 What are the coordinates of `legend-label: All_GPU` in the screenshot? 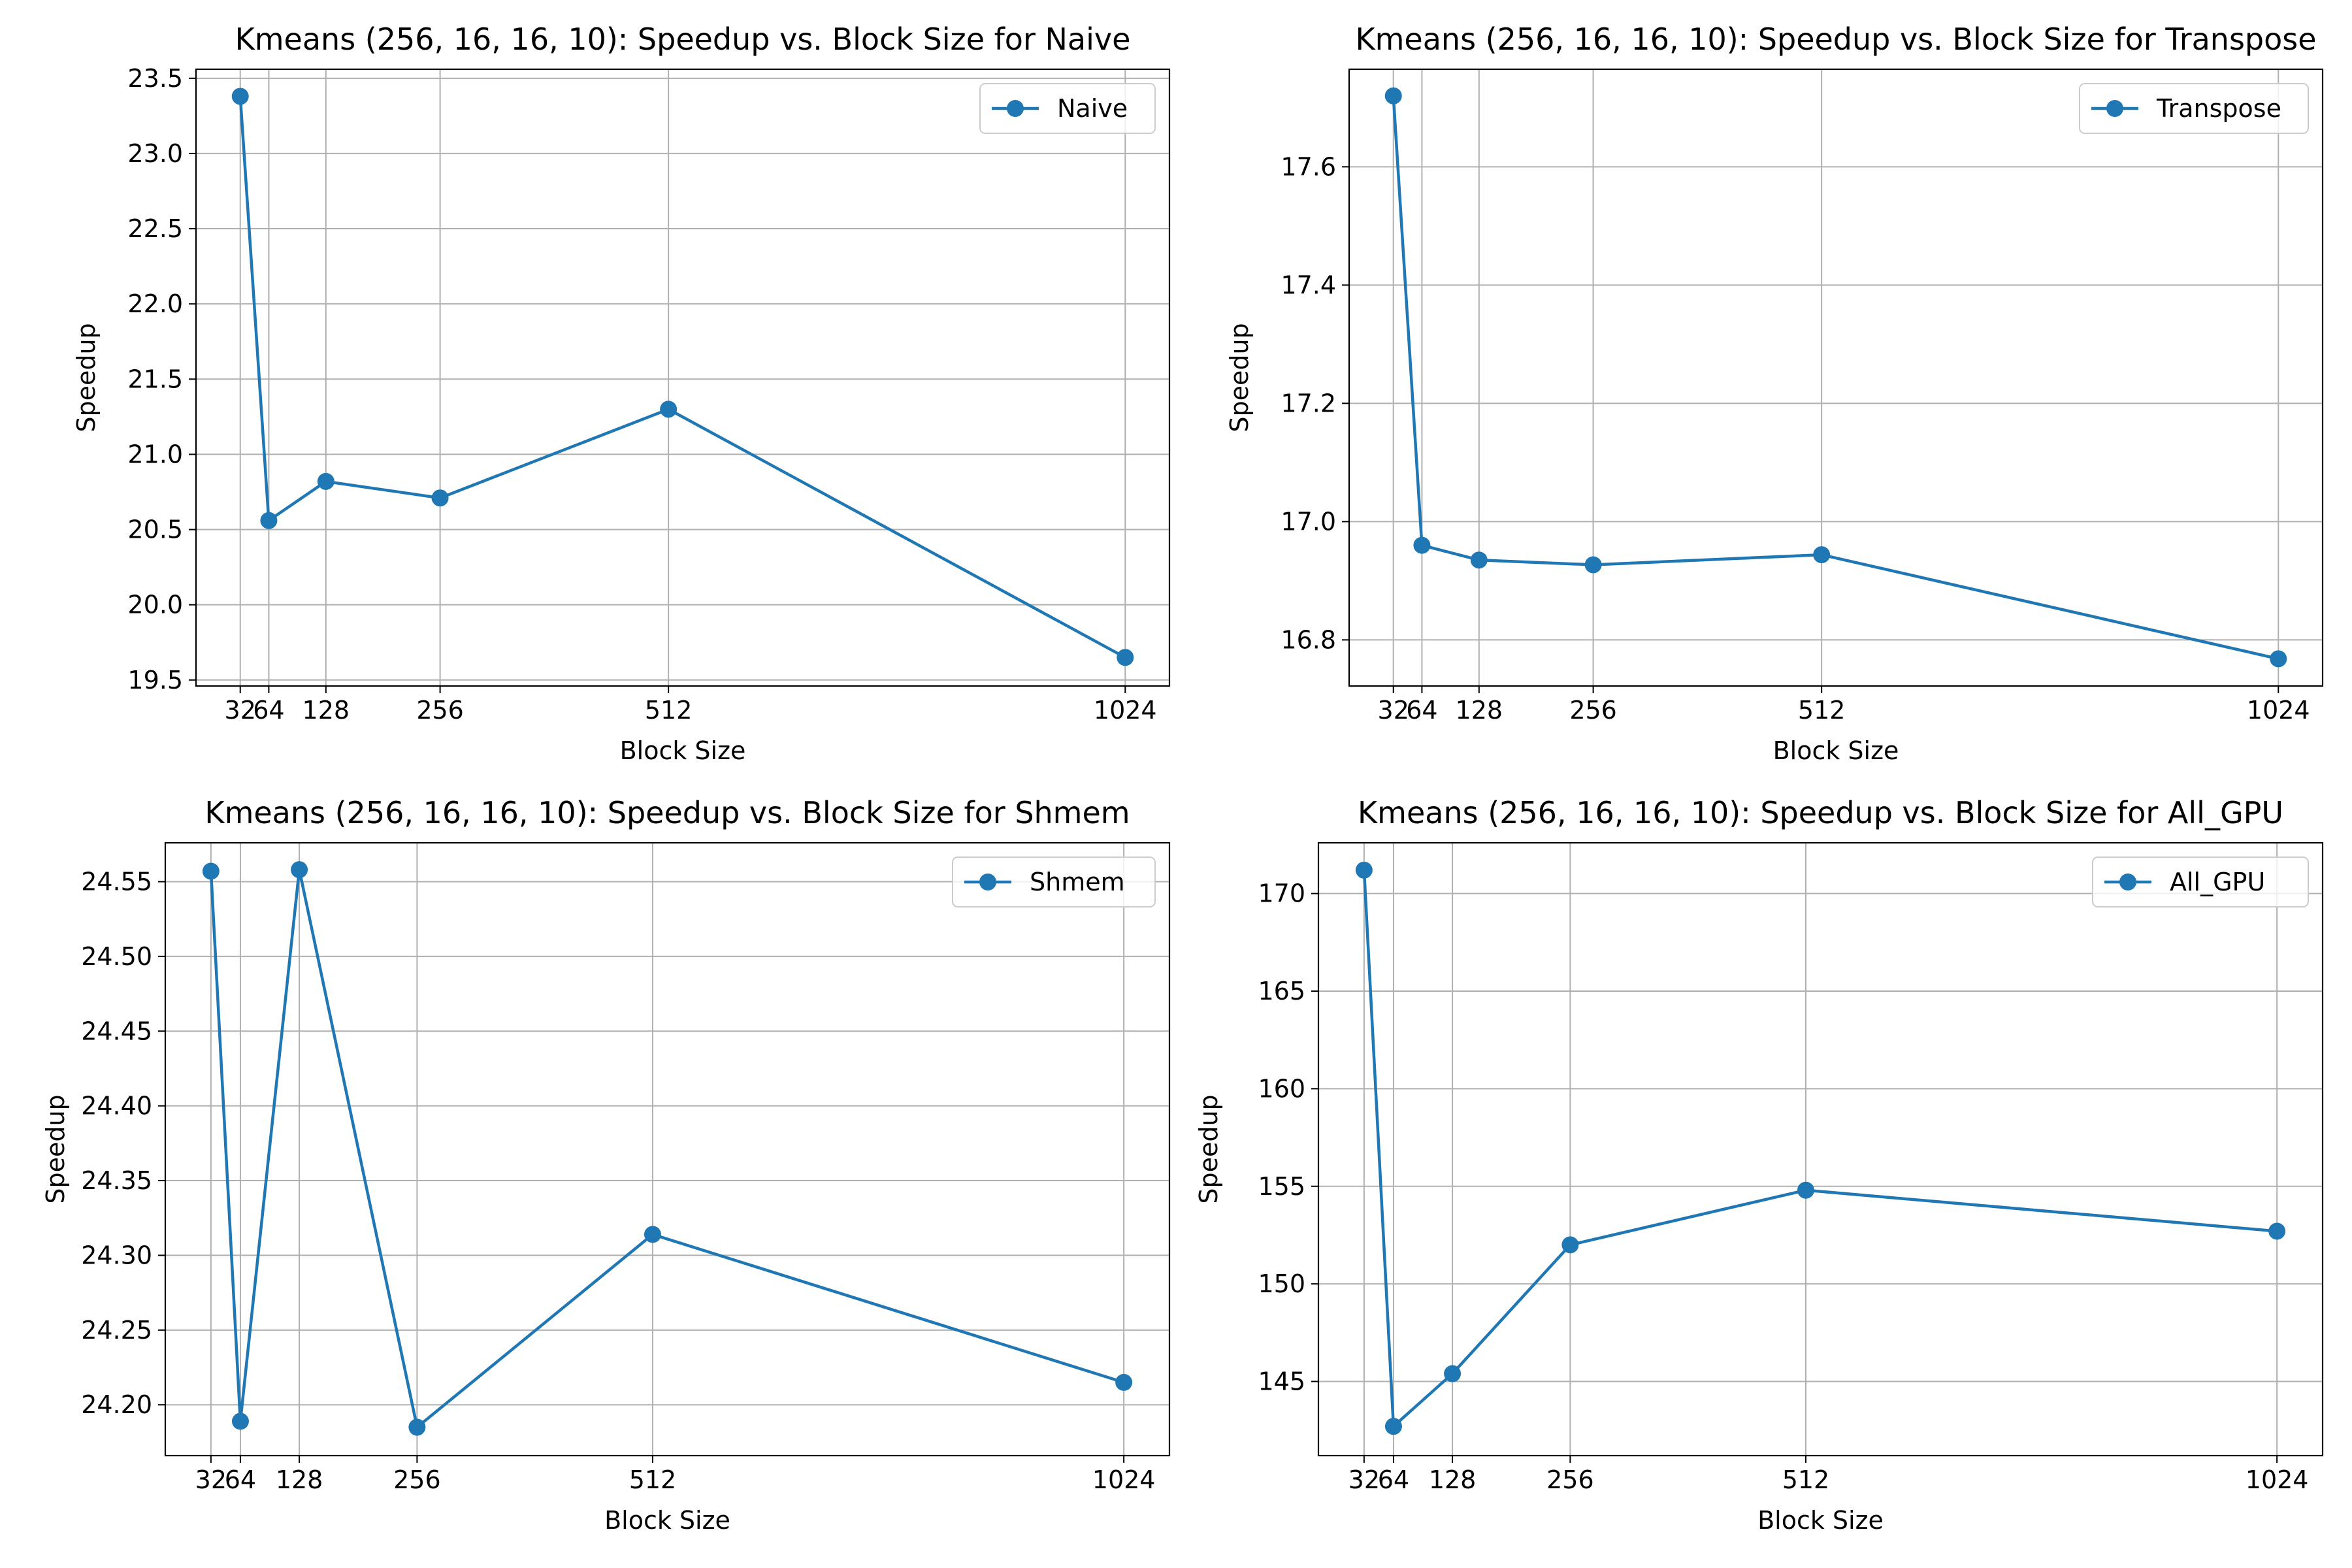 It's located at (2217, 882).